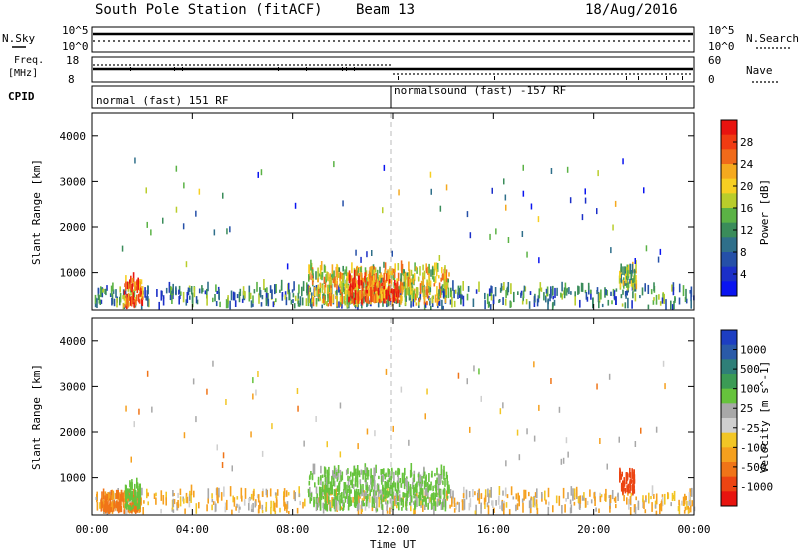  I want to click on colorbar-cell, so click(729, 440).